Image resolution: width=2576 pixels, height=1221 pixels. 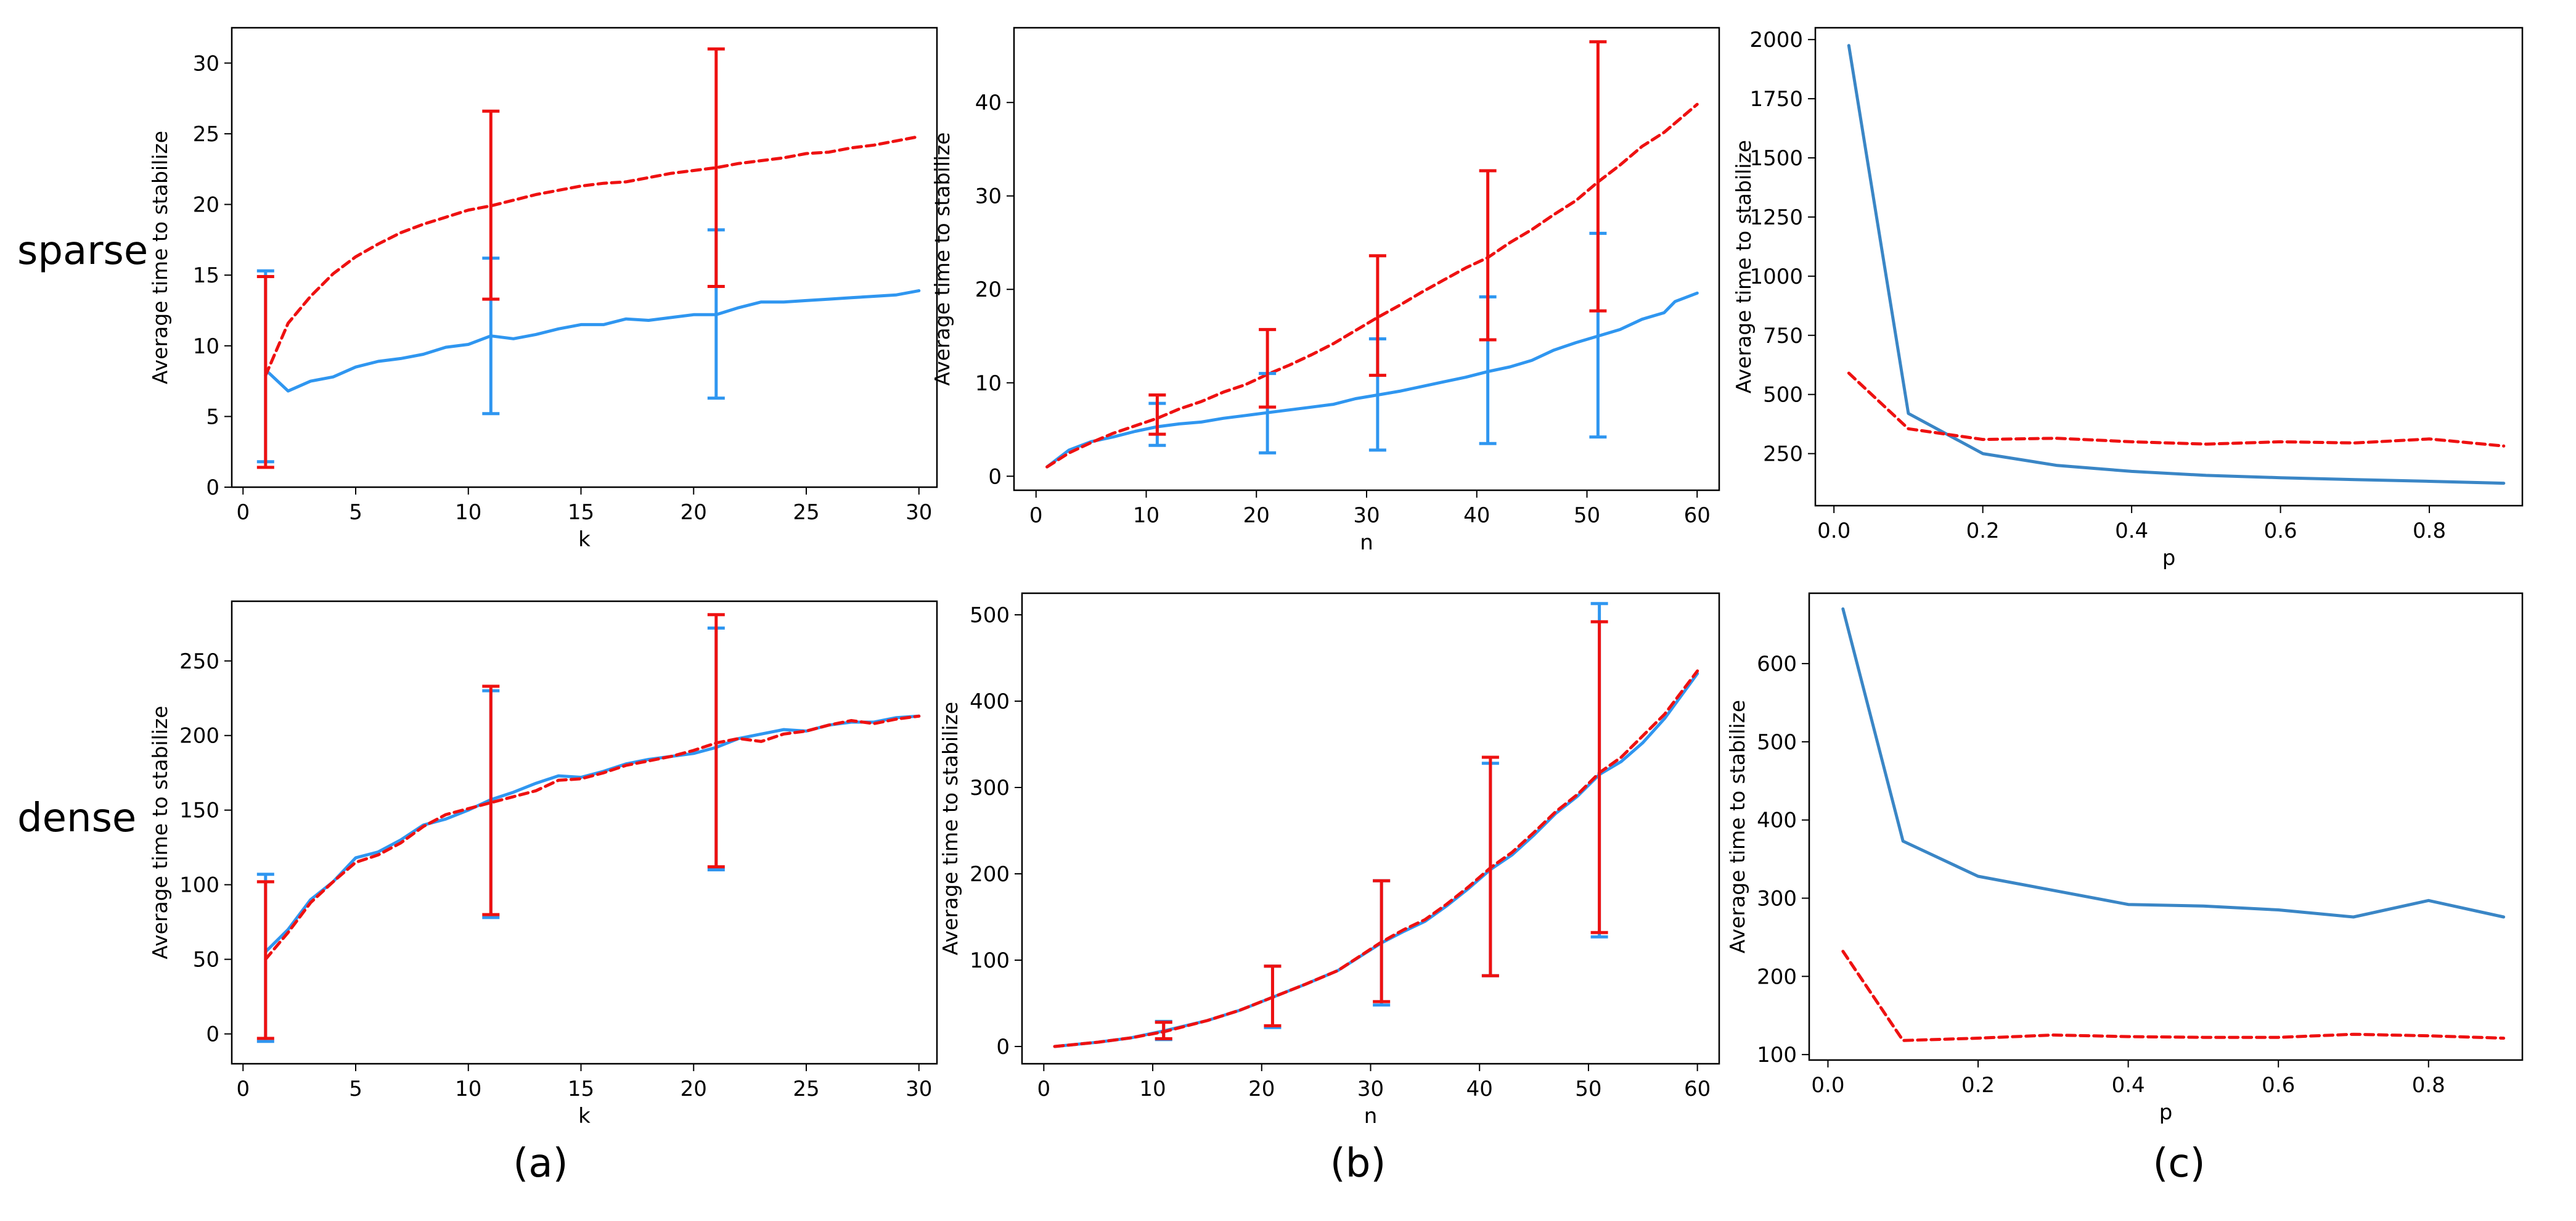 What do you see at coordinates (1371, 1116) in the screenshot?
I see `x-axis-label: n` at bounding box center [1371, 1116].